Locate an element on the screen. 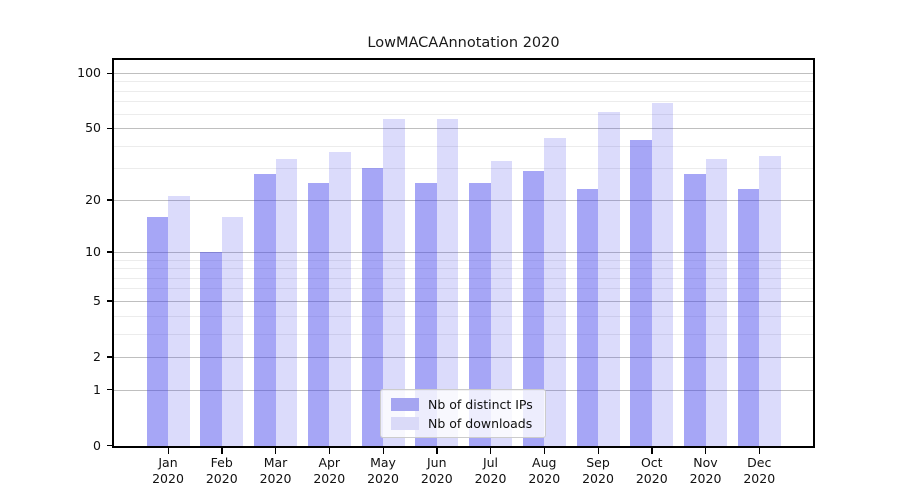 Image resolution: width=900 pixels, height=500 pixels. x-tick-label: Oct 2020 is located at coordinates (651, 470).